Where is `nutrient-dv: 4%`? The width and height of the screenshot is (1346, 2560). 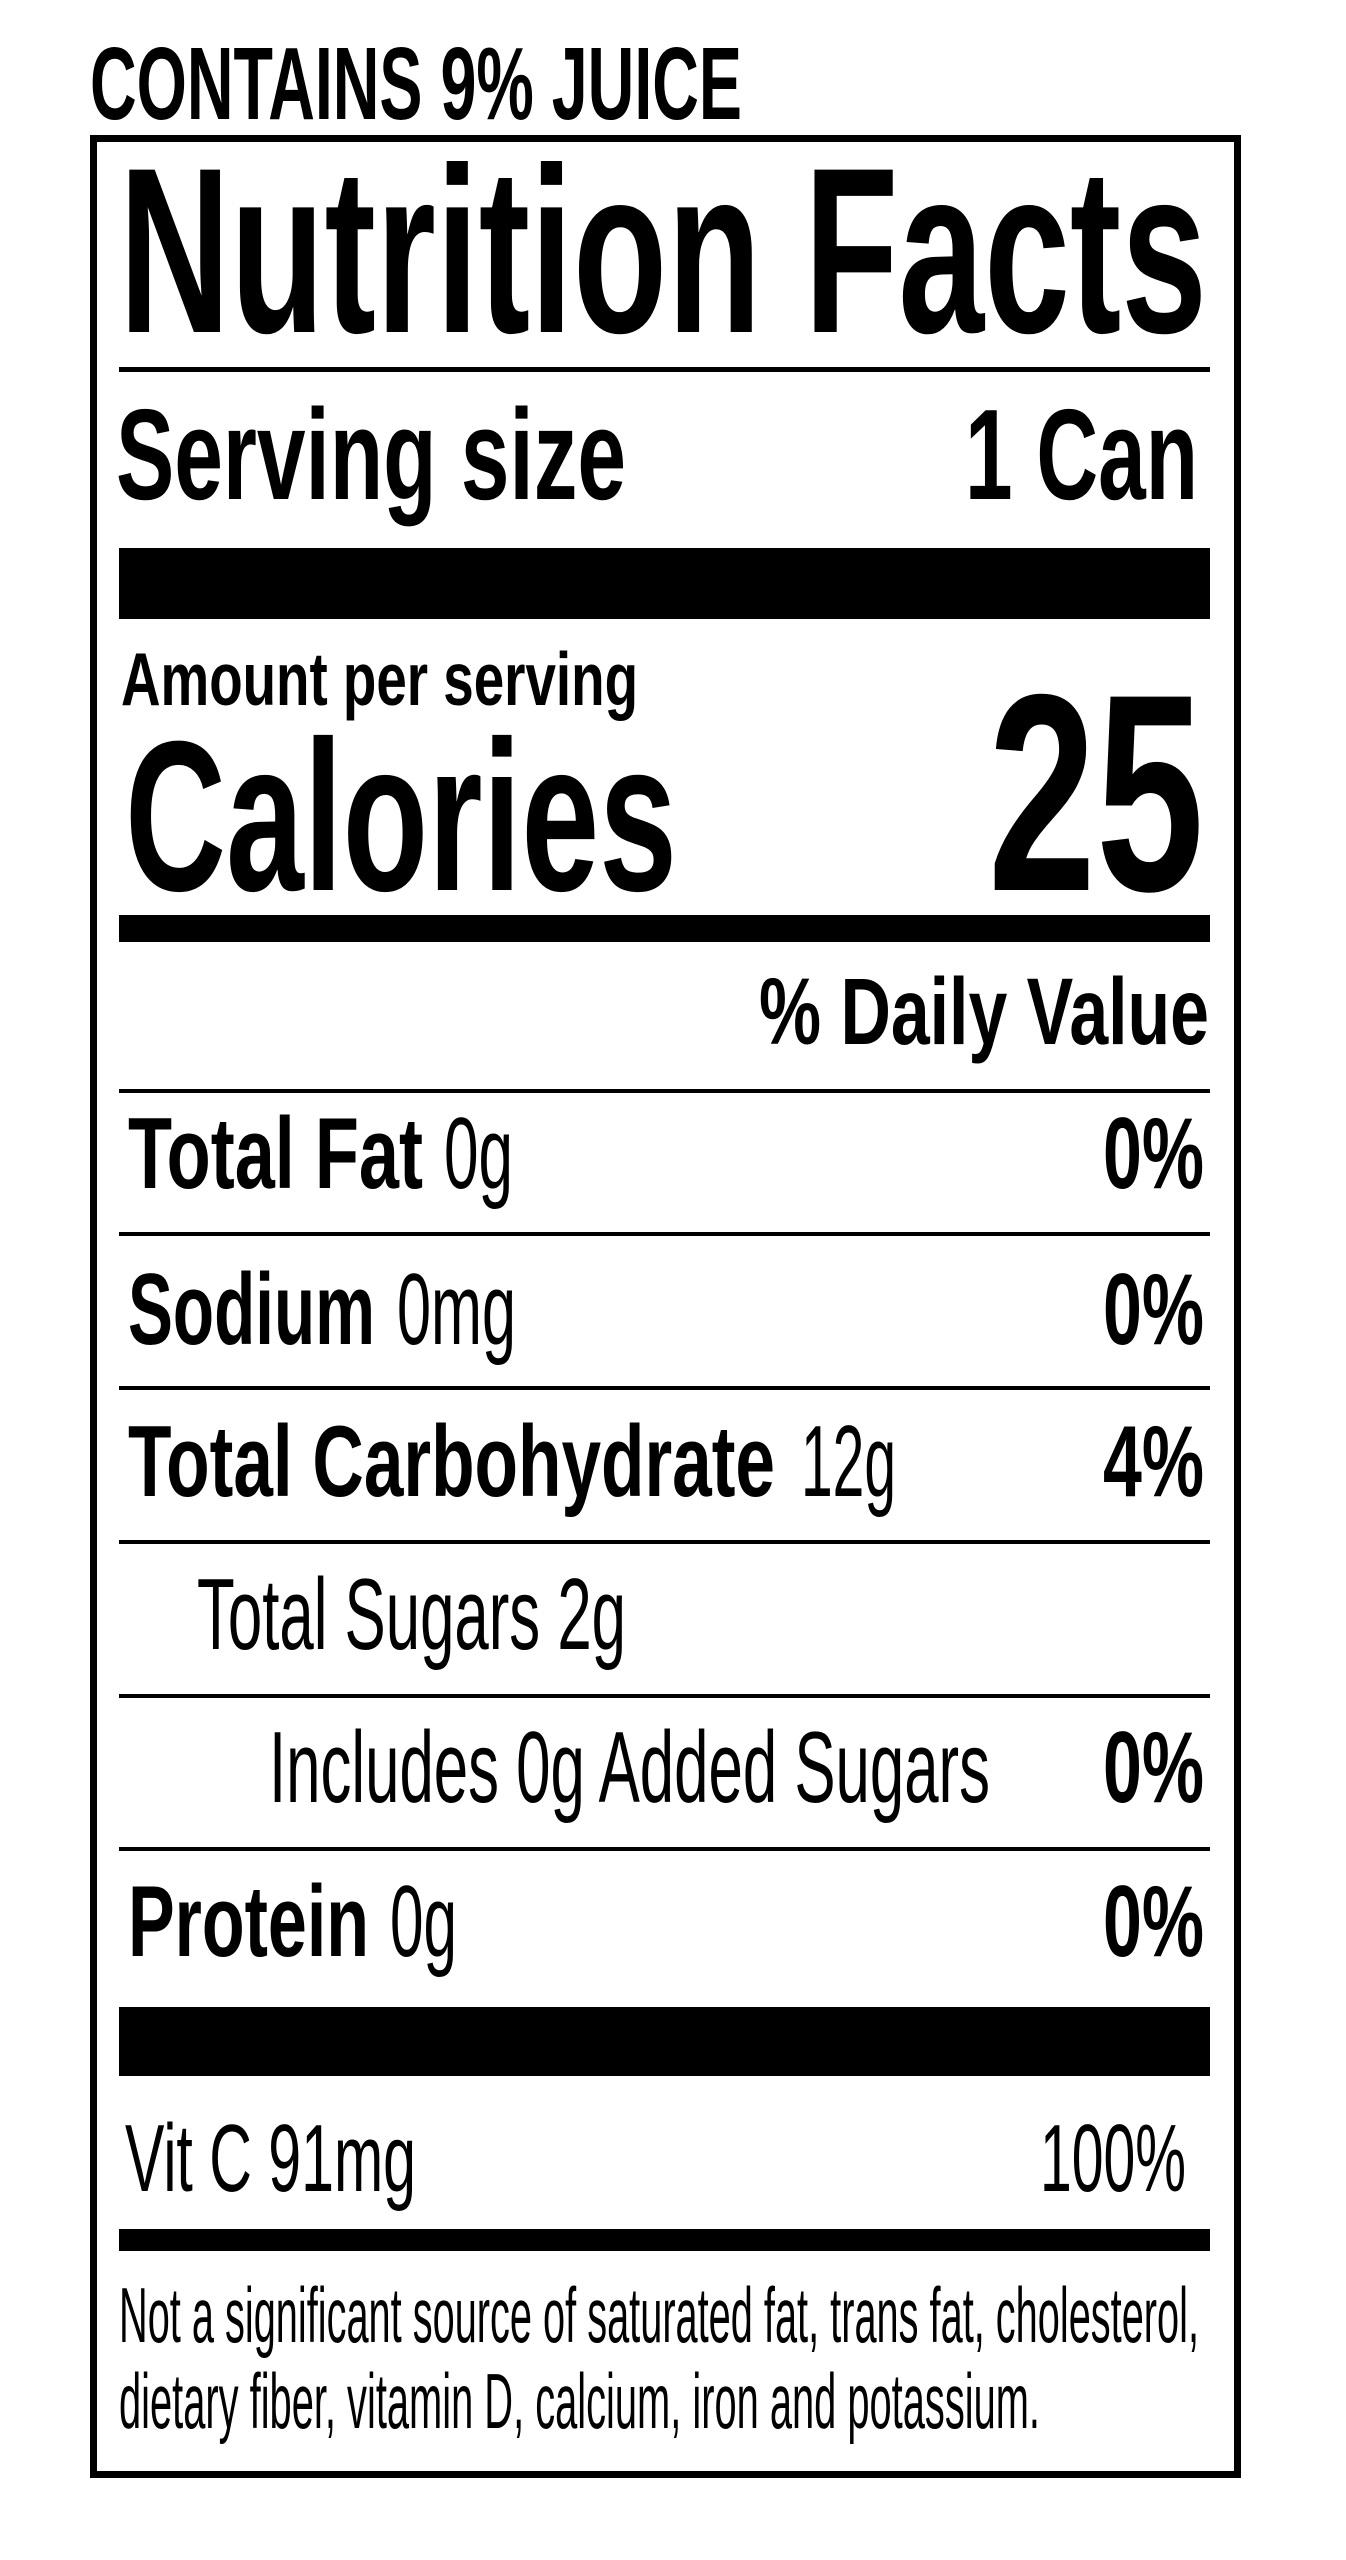 nutrient-dv: 4% is located at coordinates (1153, 1462).